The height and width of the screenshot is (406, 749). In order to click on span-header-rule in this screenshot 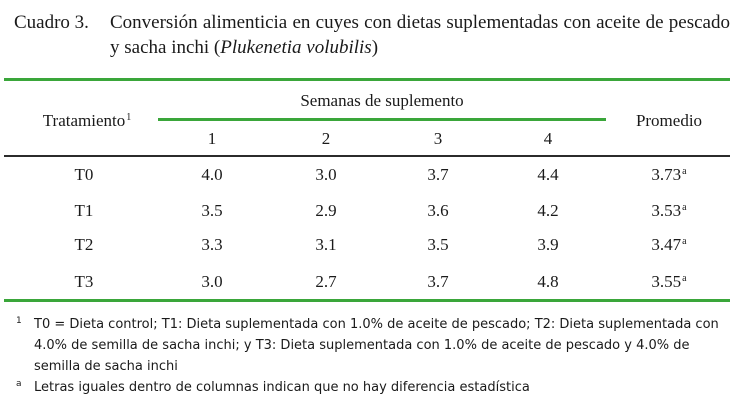, I will do `click(382, 119)`.